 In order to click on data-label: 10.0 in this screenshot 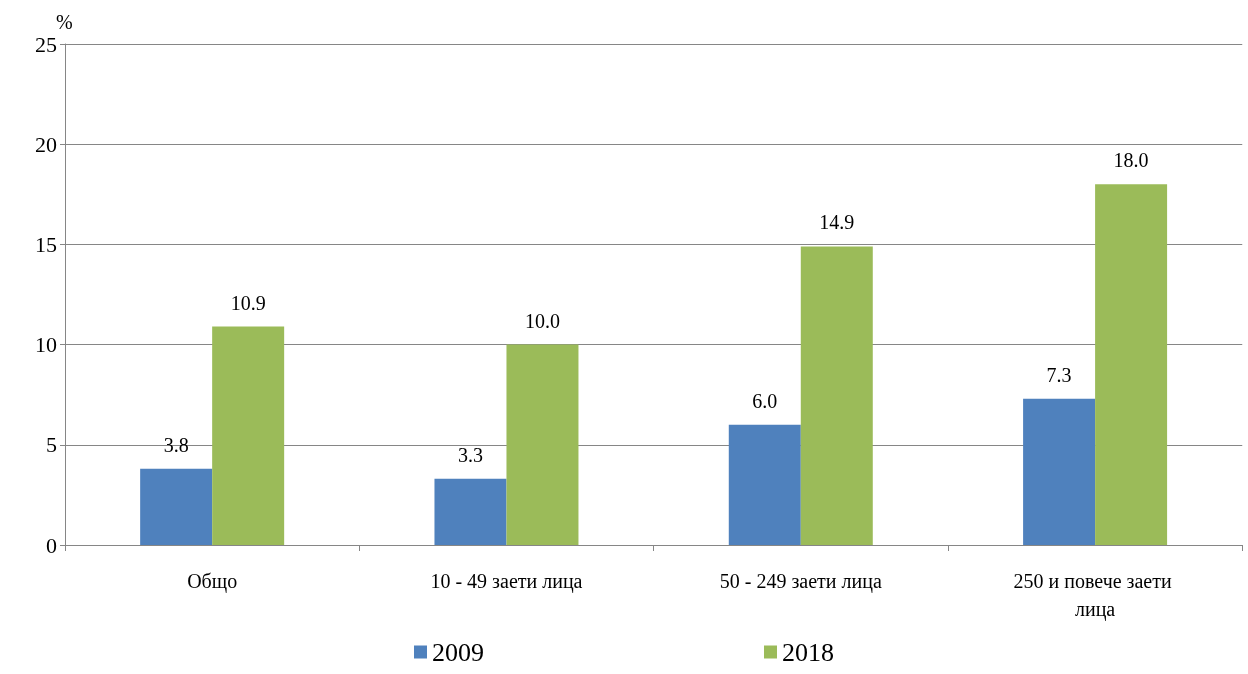, I will do `click(542, 320)`.